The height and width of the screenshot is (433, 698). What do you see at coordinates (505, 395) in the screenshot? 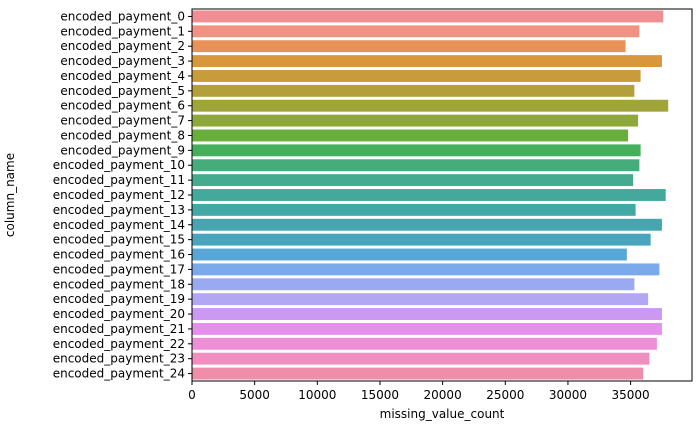
I see `x-tick-label: 25000` at bounding box center [505, 395].